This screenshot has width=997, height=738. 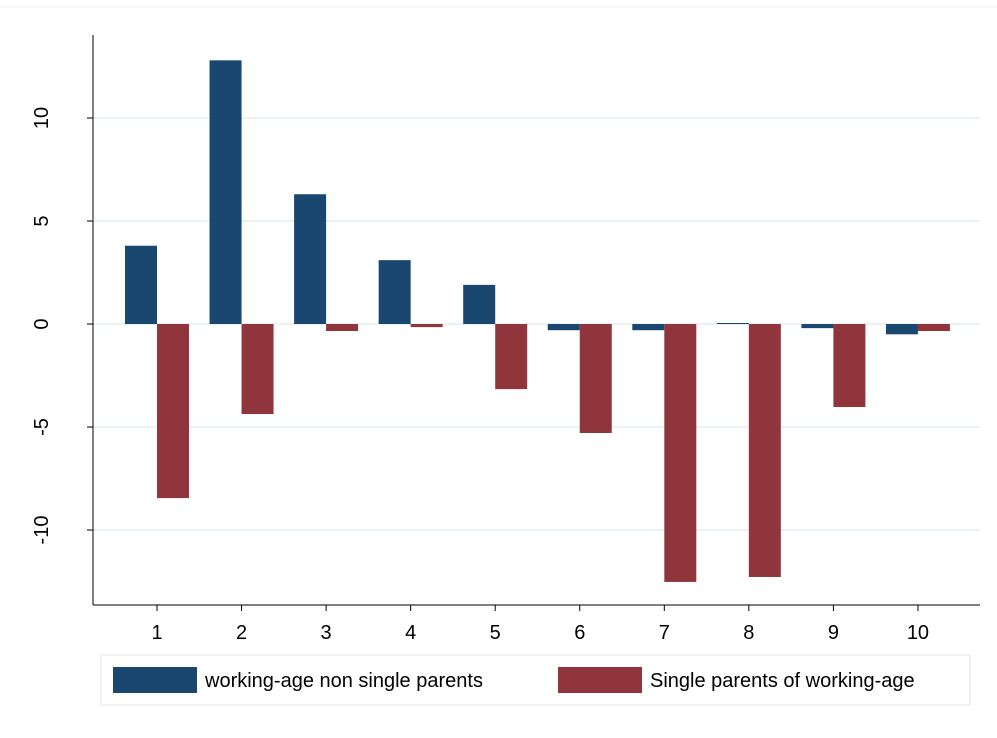 I want to click on x-tick-label: 10, so click(x=918, y=633).